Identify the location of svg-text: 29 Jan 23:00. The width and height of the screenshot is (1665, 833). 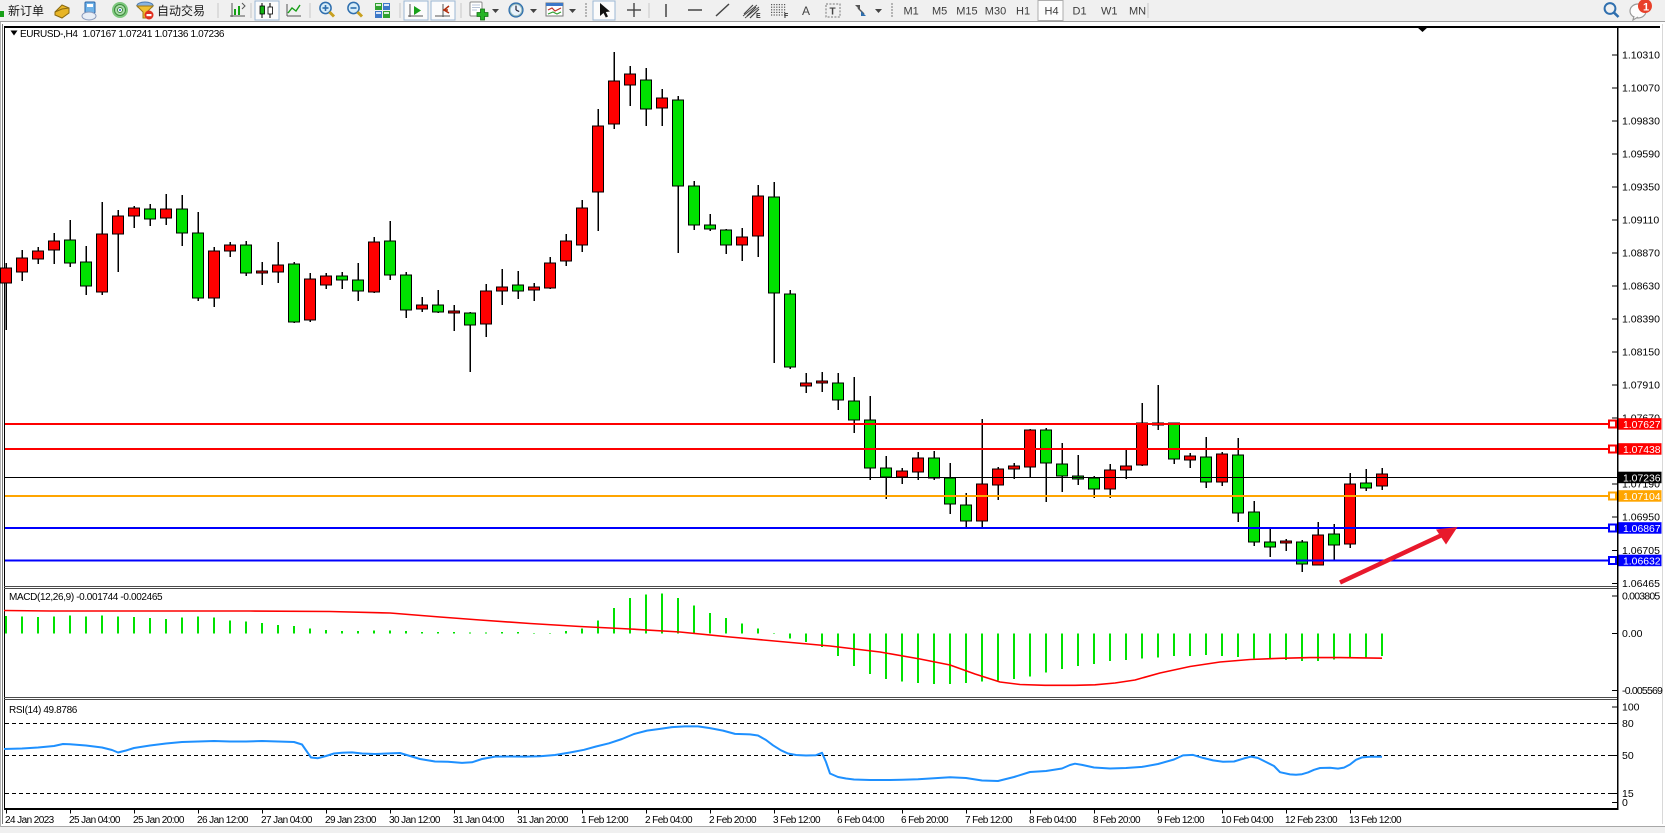
(351, 820).